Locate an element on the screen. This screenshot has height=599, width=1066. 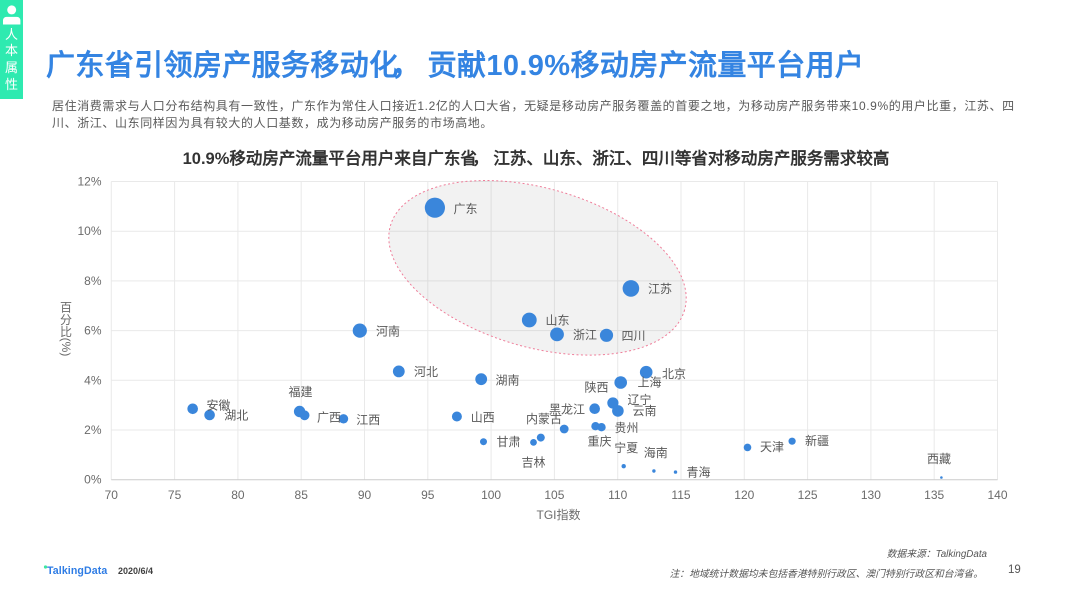
svg-text: 广东 is located at coordinates (466, 209).